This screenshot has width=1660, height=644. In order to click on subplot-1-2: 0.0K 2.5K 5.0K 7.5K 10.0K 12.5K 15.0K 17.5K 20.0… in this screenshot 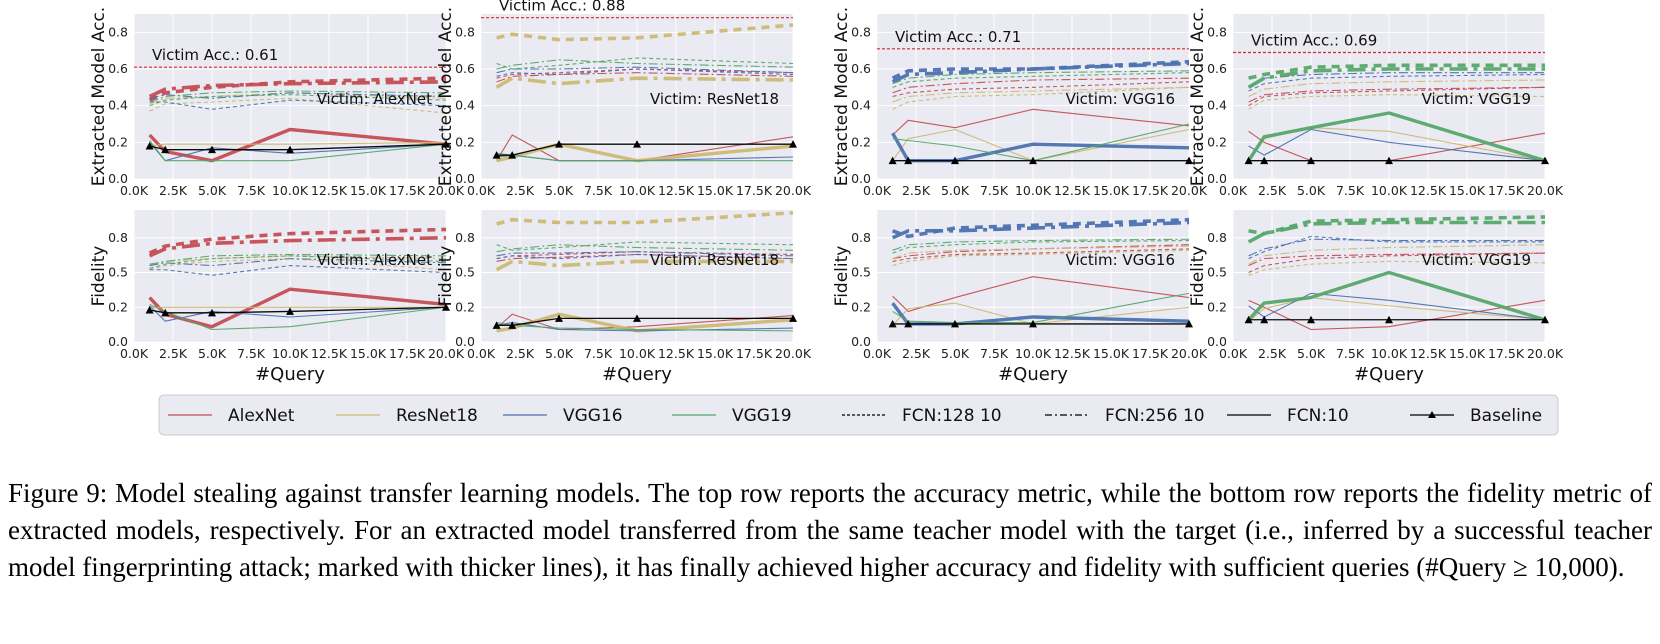, I will do `click(1020, 297)`.